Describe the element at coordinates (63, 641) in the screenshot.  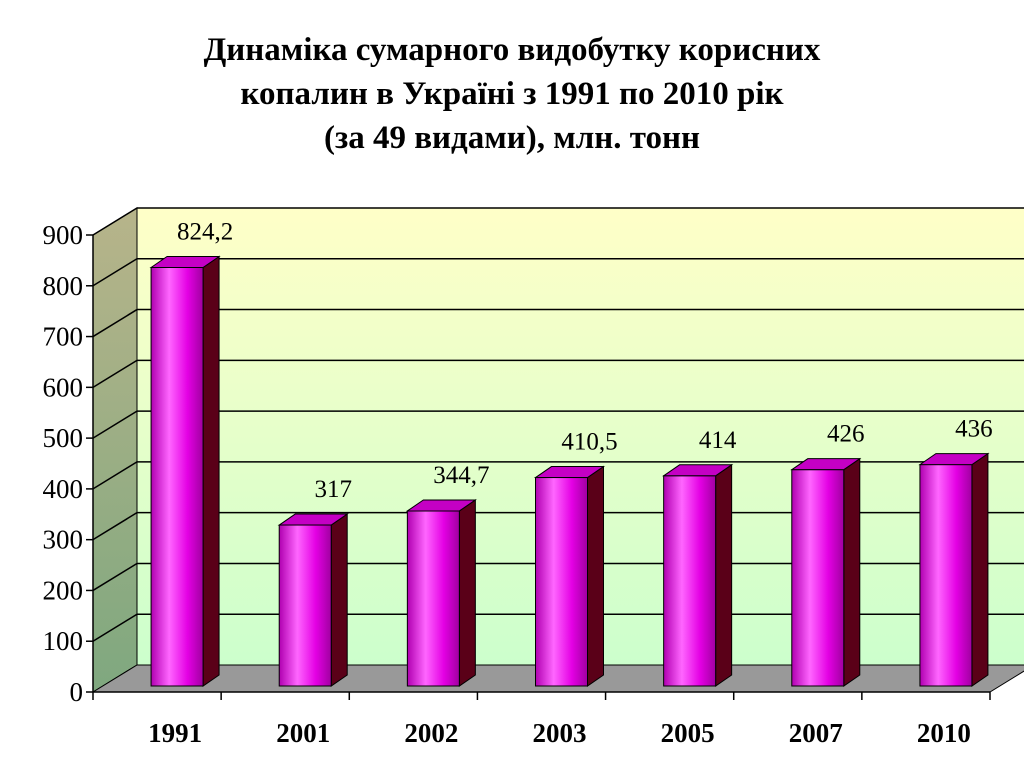
I see `y-tick-label: 100` at that location.